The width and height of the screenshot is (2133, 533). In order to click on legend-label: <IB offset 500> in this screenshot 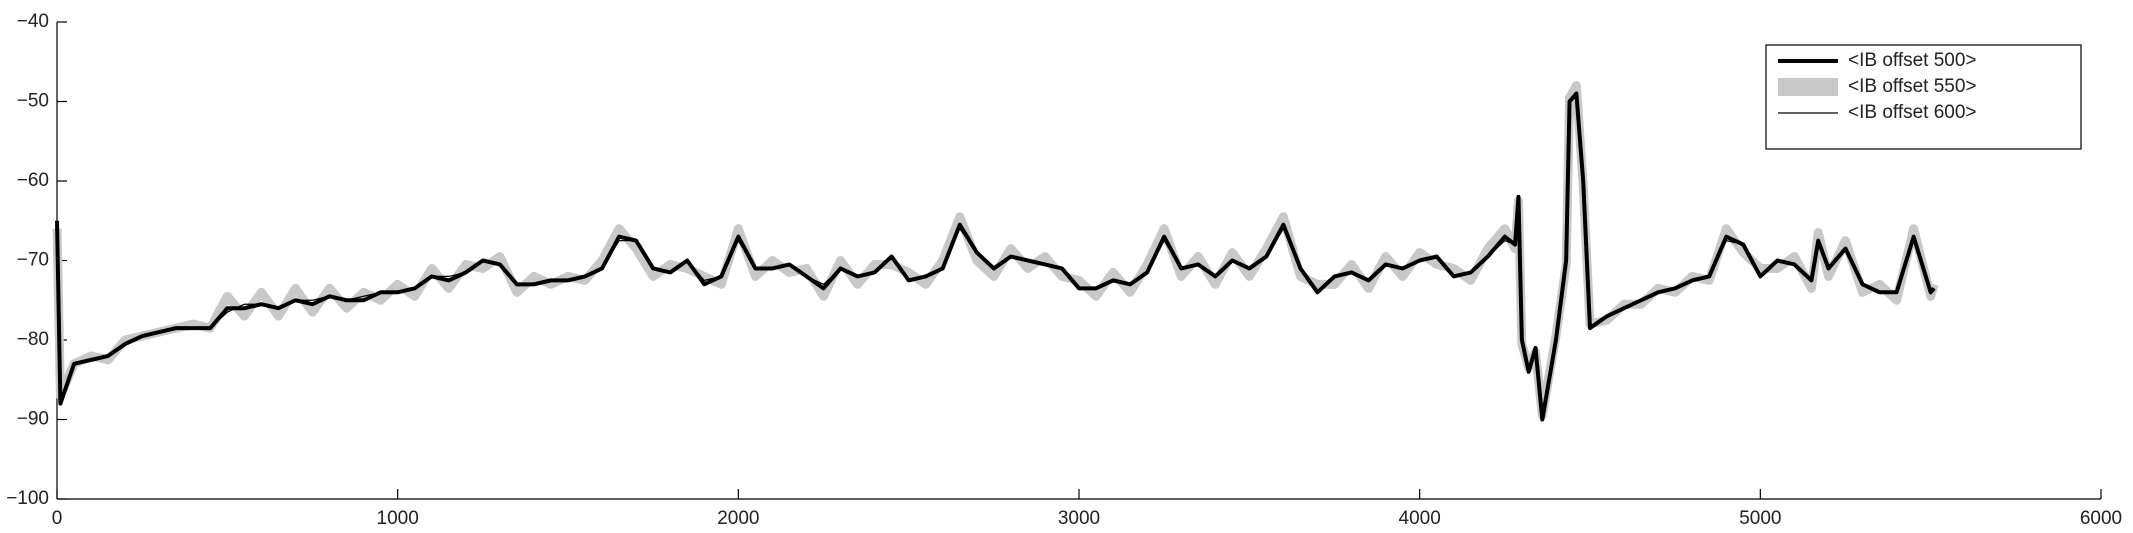, I will do `click(1912, 60)`.